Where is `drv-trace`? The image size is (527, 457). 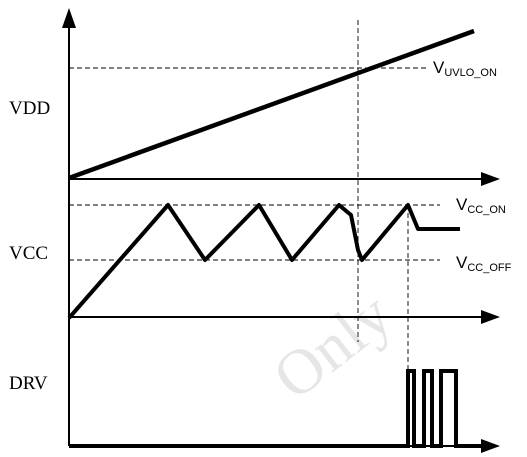
drv-trace is located at coordinates (276, 408).